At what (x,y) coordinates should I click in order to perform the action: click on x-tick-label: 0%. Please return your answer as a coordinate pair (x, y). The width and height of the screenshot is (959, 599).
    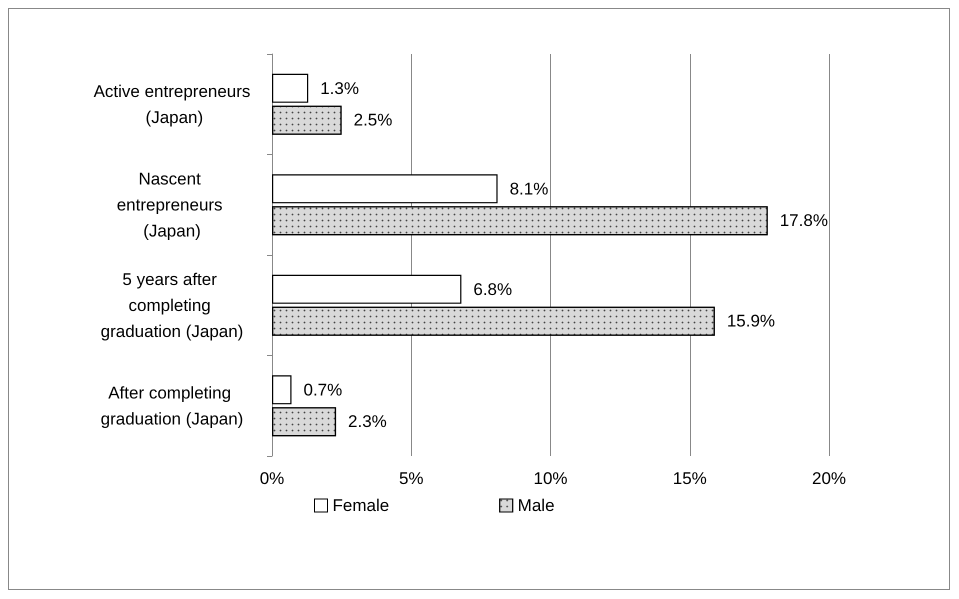
    Looking at the image, I should click on (272, 478).